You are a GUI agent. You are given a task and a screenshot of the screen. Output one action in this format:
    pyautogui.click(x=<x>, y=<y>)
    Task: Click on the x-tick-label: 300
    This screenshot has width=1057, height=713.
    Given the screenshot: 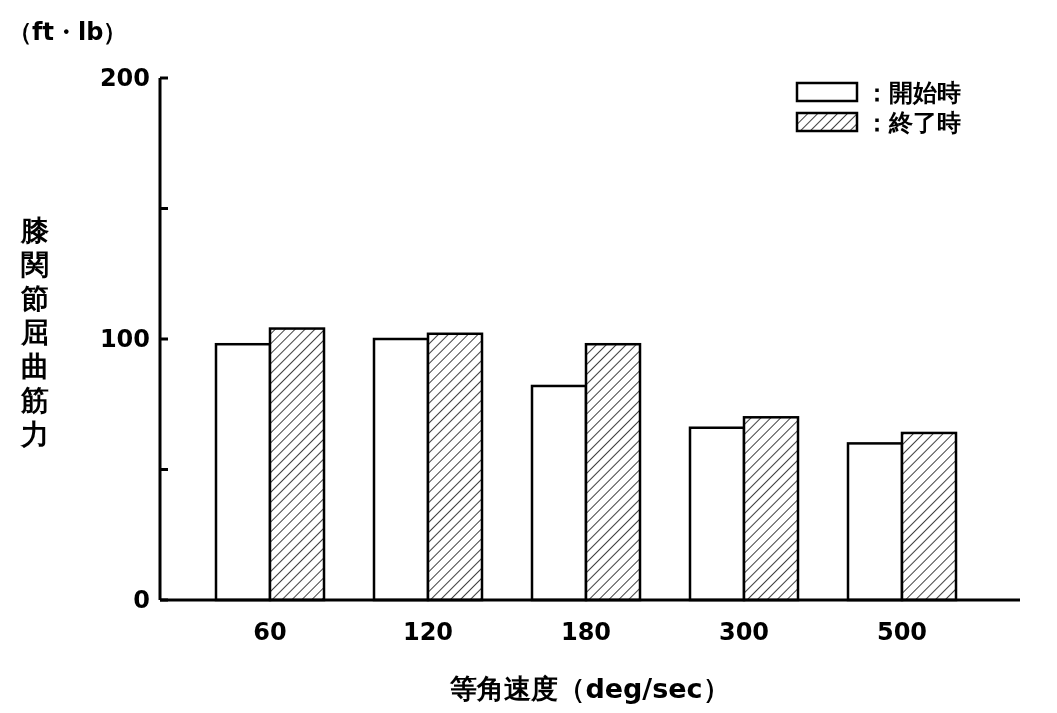 What is the action you would take?
    pyautogui.click(x=744, y=632)
    